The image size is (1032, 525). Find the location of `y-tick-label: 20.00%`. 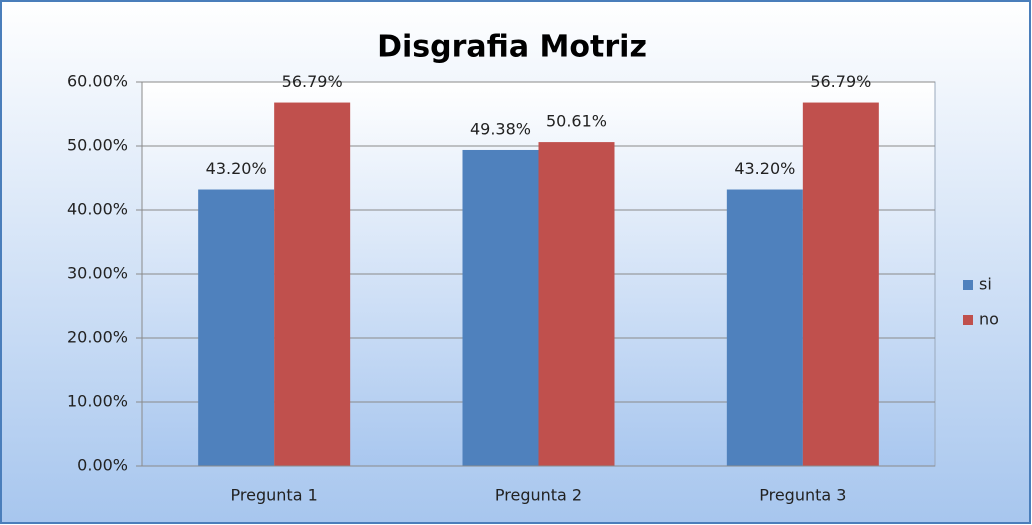

y-tick-label: 20.00% is located at coordinates (97, 337).